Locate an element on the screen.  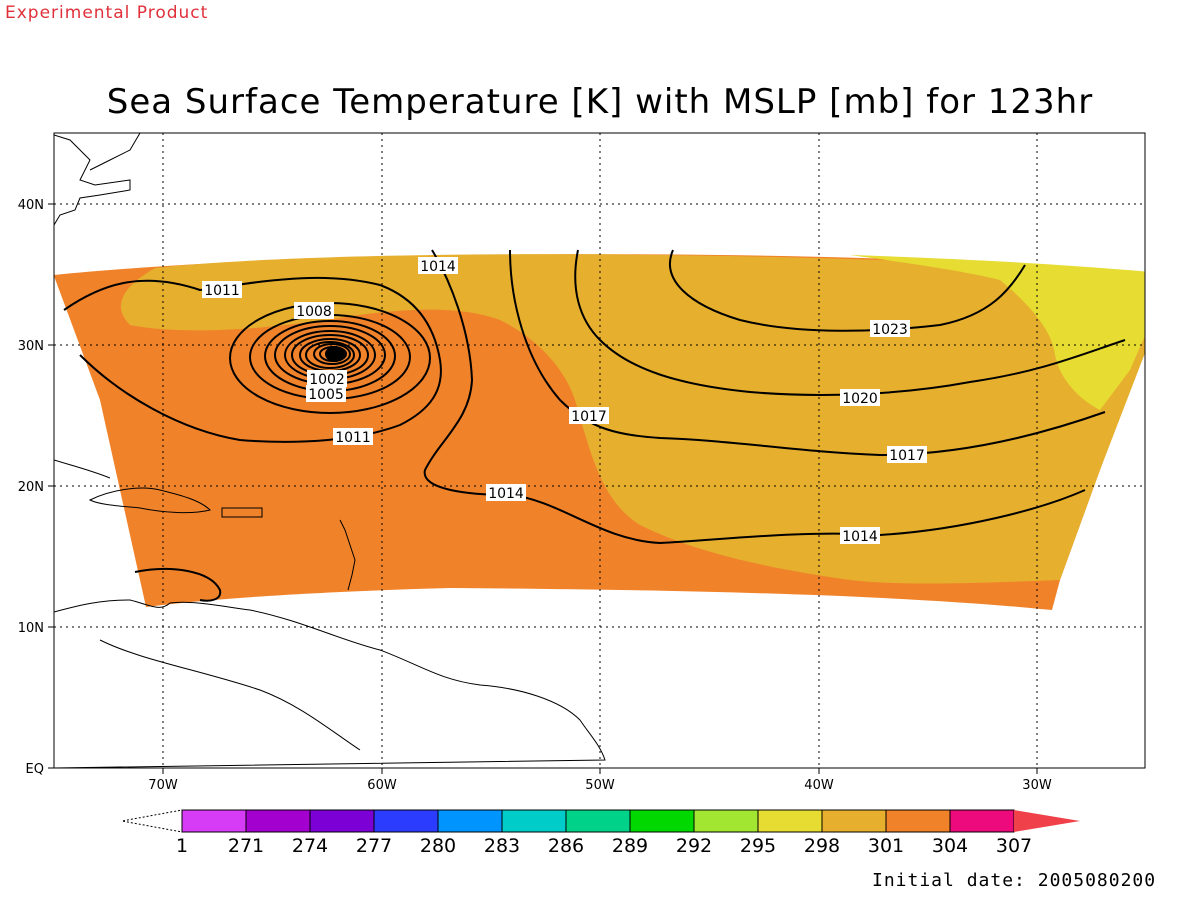
colorbar-tick-label: 280 is located at coordinates (438, 846).